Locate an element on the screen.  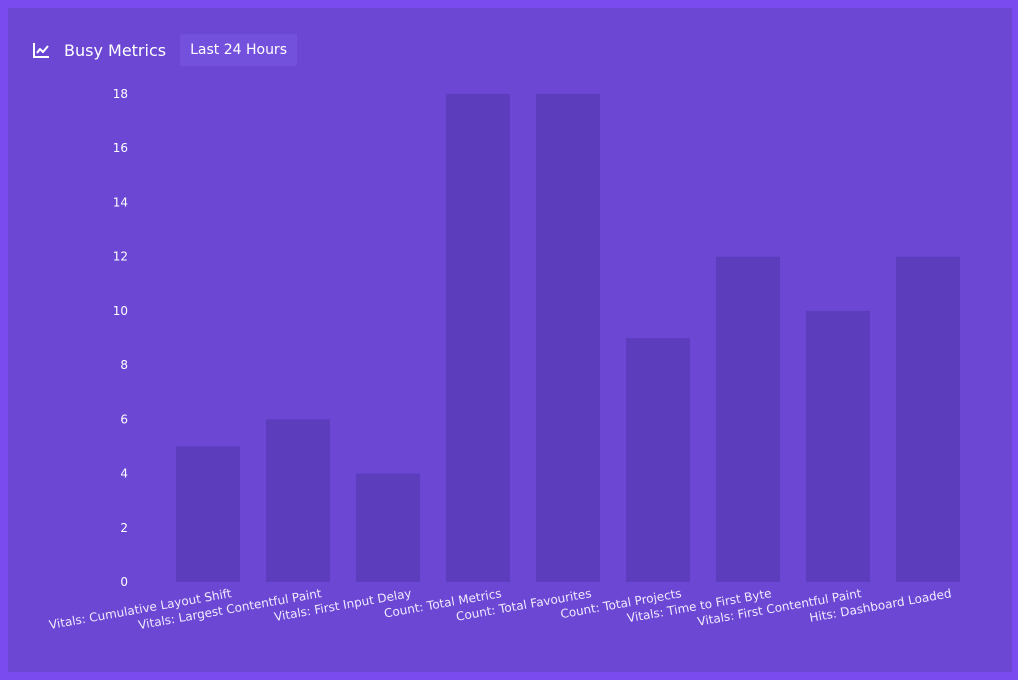
y-tick-label: 8 is located at coordinates (124, 365).